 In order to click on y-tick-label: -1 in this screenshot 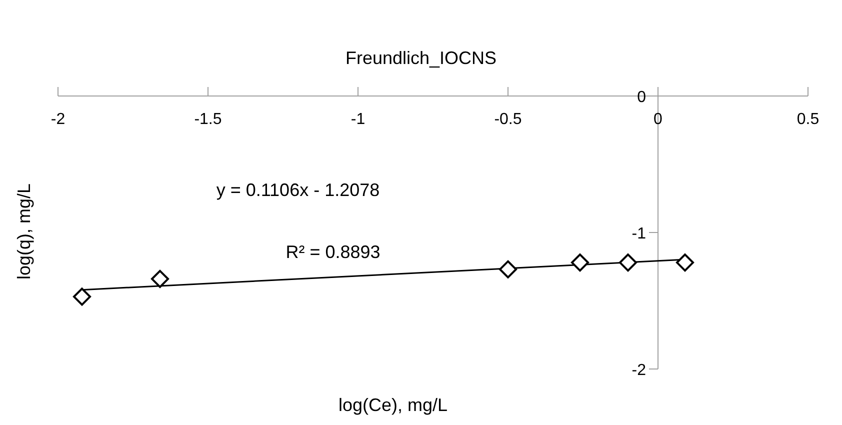, I will do `click(639, 234)`.